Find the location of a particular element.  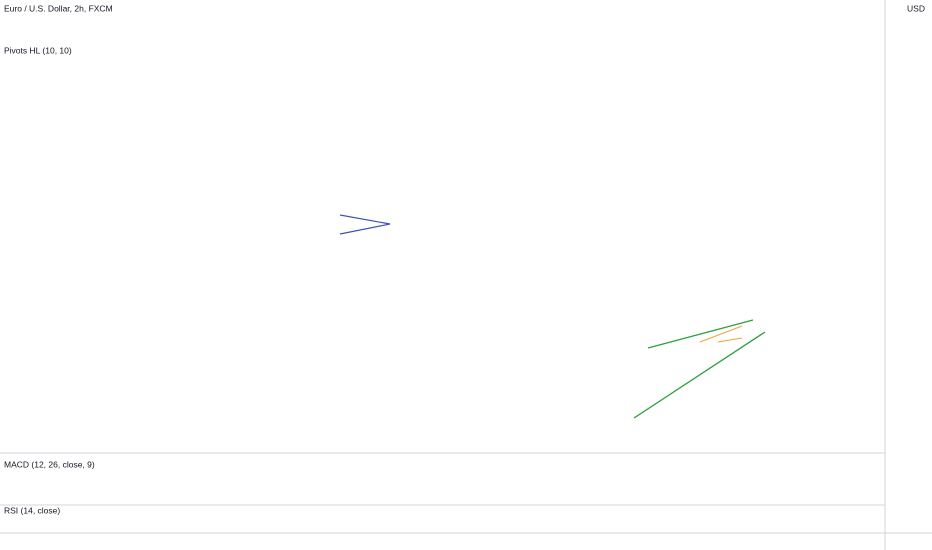

rsi-title: RSI (14, close) is located at coordinates (32, 510).